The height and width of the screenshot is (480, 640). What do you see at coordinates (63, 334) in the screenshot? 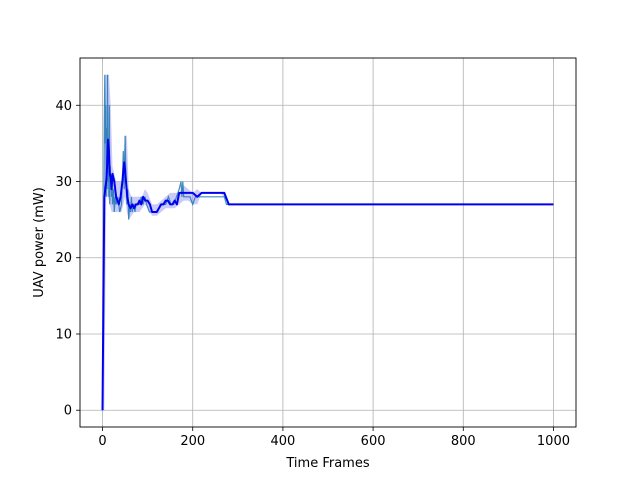
I see `y-tick-label: 10` at bounding box center [63, 334].